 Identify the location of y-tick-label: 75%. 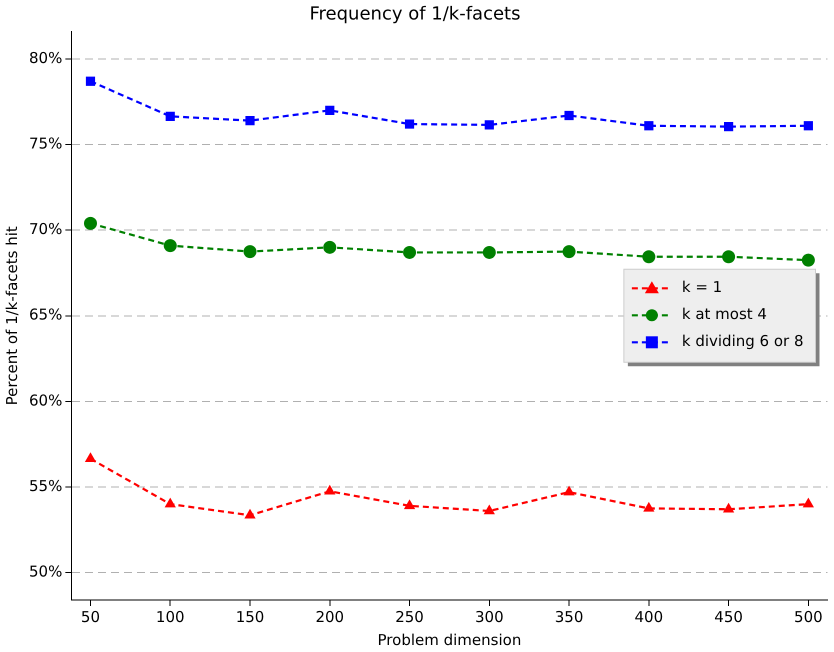
(45, 143).